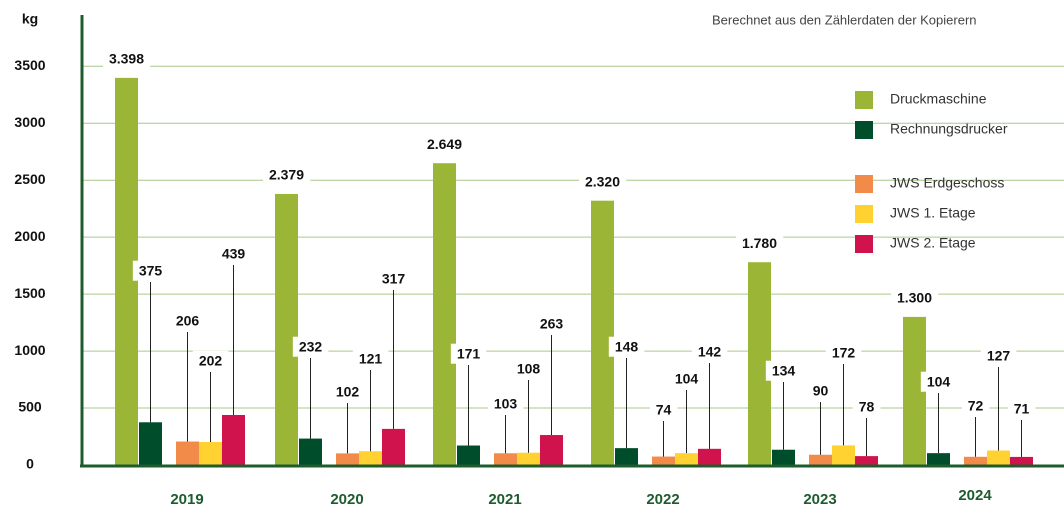 The image size is (1064, 509). Describe the element at coordinates (662, 499) in the screenshot. I see `x-tick-label: 2022` at that location.